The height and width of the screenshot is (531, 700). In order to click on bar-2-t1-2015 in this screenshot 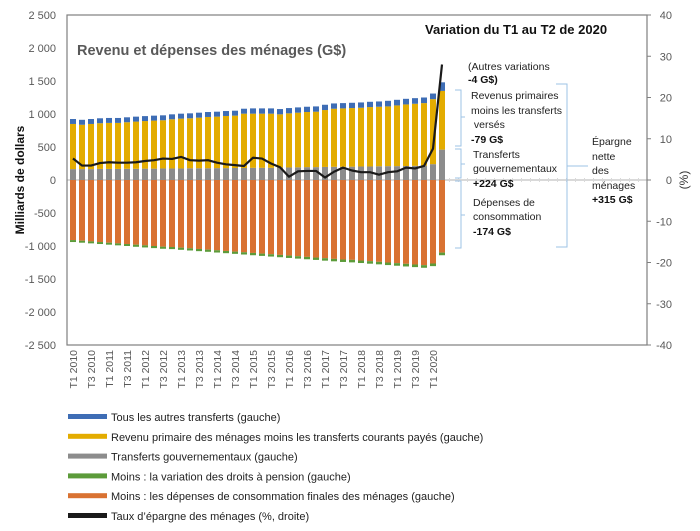, I will do `click(253, 111)`.